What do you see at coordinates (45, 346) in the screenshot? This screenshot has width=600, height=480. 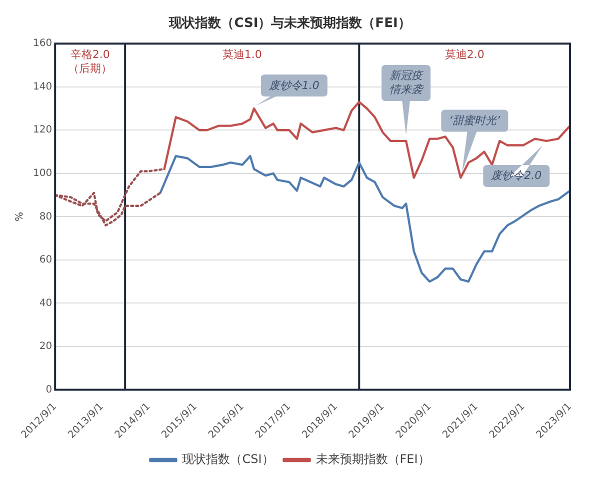 I see `y-tick-label: 20` at bounding box center [45, 346].